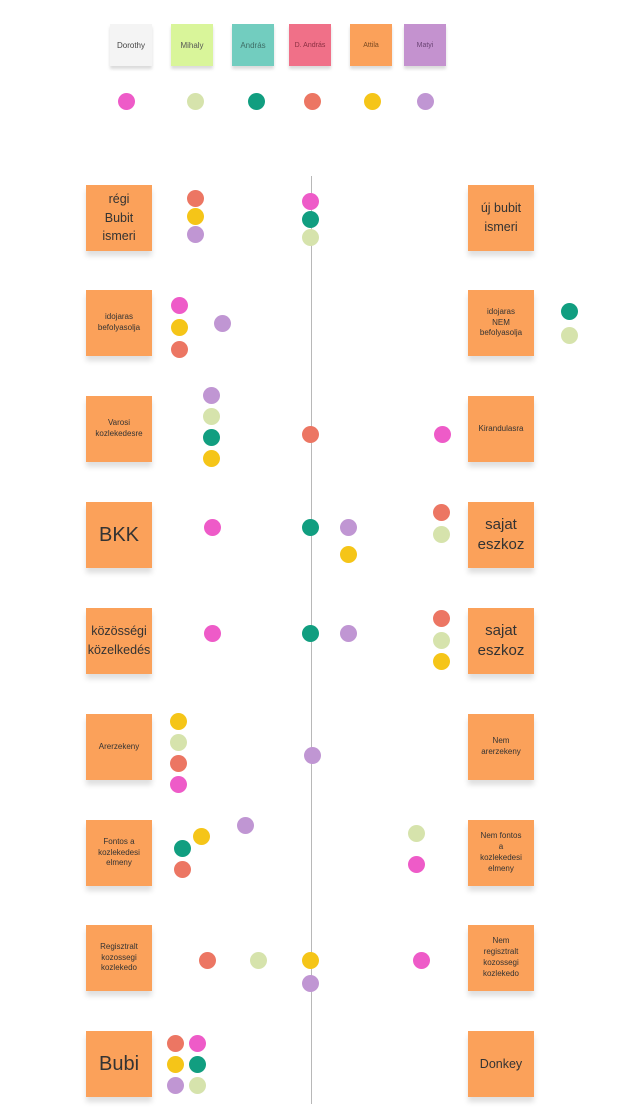 The width and height of the screenshot is (627, 1113). I want to click on note-left-kozossegi-kozelkedes: közösségi közelkedés, so click(119, 641).